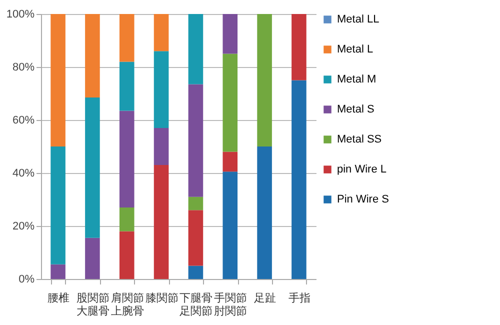  I want to click on legend-label: Metal M, so click(356, 80).